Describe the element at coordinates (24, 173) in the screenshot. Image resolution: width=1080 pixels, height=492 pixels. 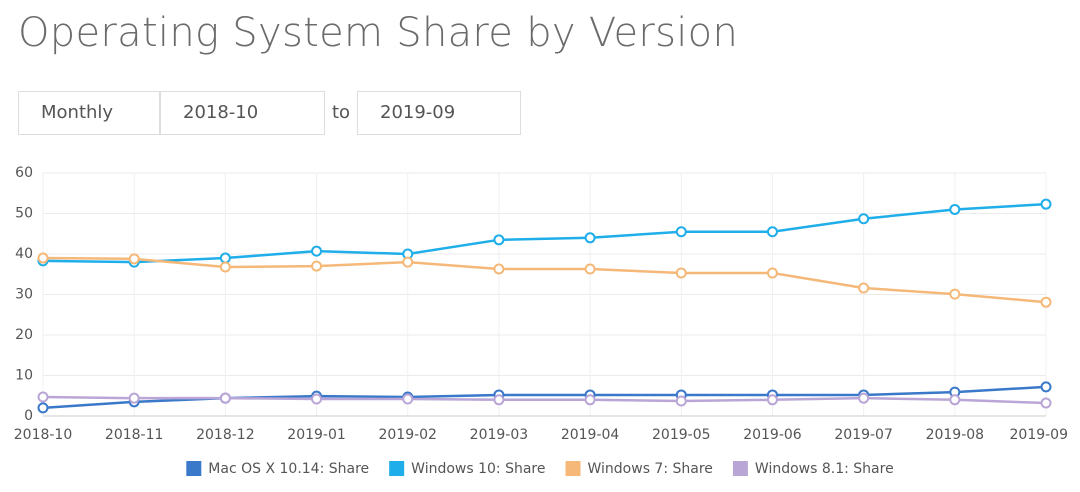
I see `y-tick-label: 60` at that location.